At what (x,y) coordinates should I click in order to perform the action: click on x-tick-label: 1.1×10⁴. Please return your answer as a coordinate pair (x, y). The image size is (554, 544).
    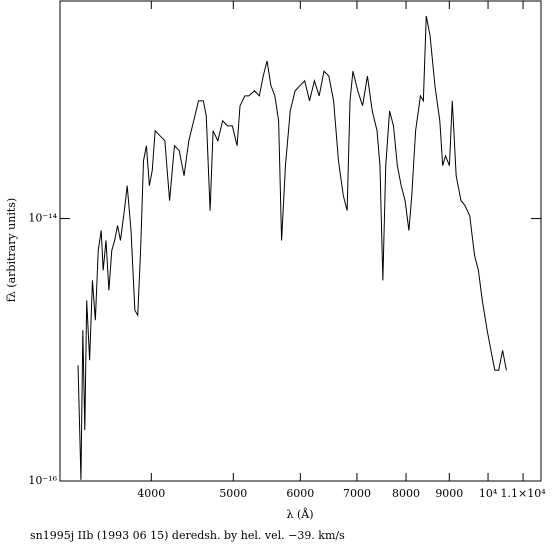
    Looking at the image, I should click on (524, 493).